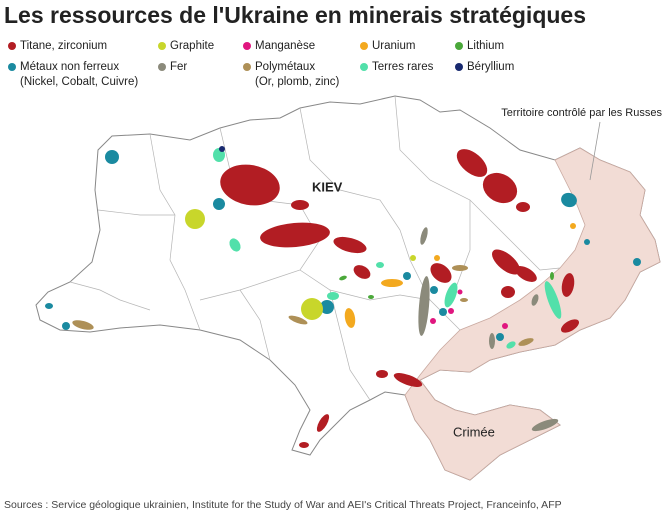 This screenshot has width=664, height=514. Describe the element at coordinates (178, 67) in the screenshot. I see `legend-label: Fer` at that location.